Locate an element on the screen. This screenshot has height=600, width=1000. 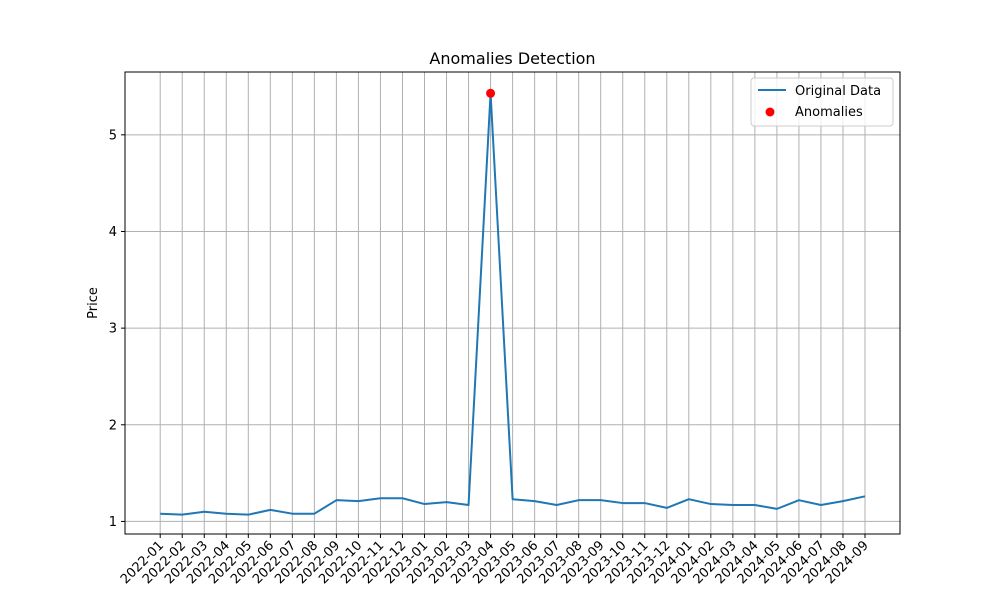
y-tick-label: 5 is located at coordinates (113, 135).